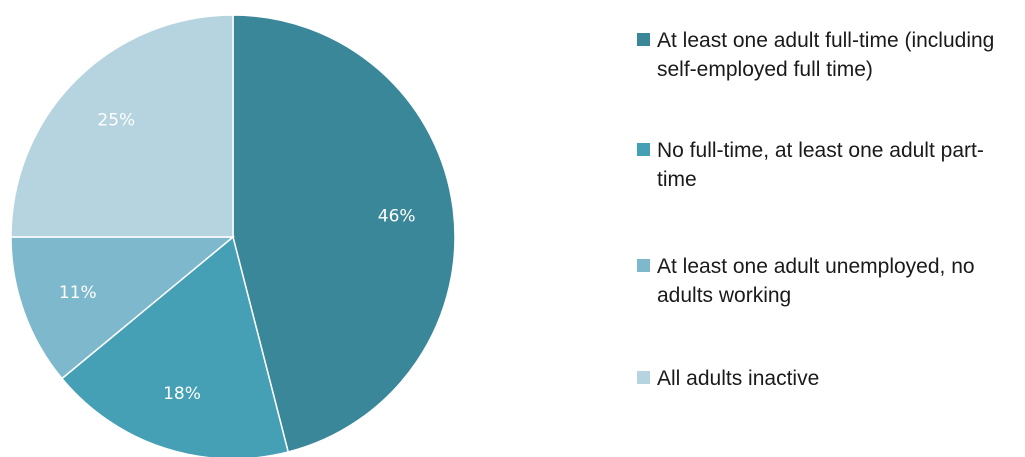  What do you see at coordinates (397, 216) in the screenshot?
I see `data-label-full-time: 46%` at bounding box center [397, 216].